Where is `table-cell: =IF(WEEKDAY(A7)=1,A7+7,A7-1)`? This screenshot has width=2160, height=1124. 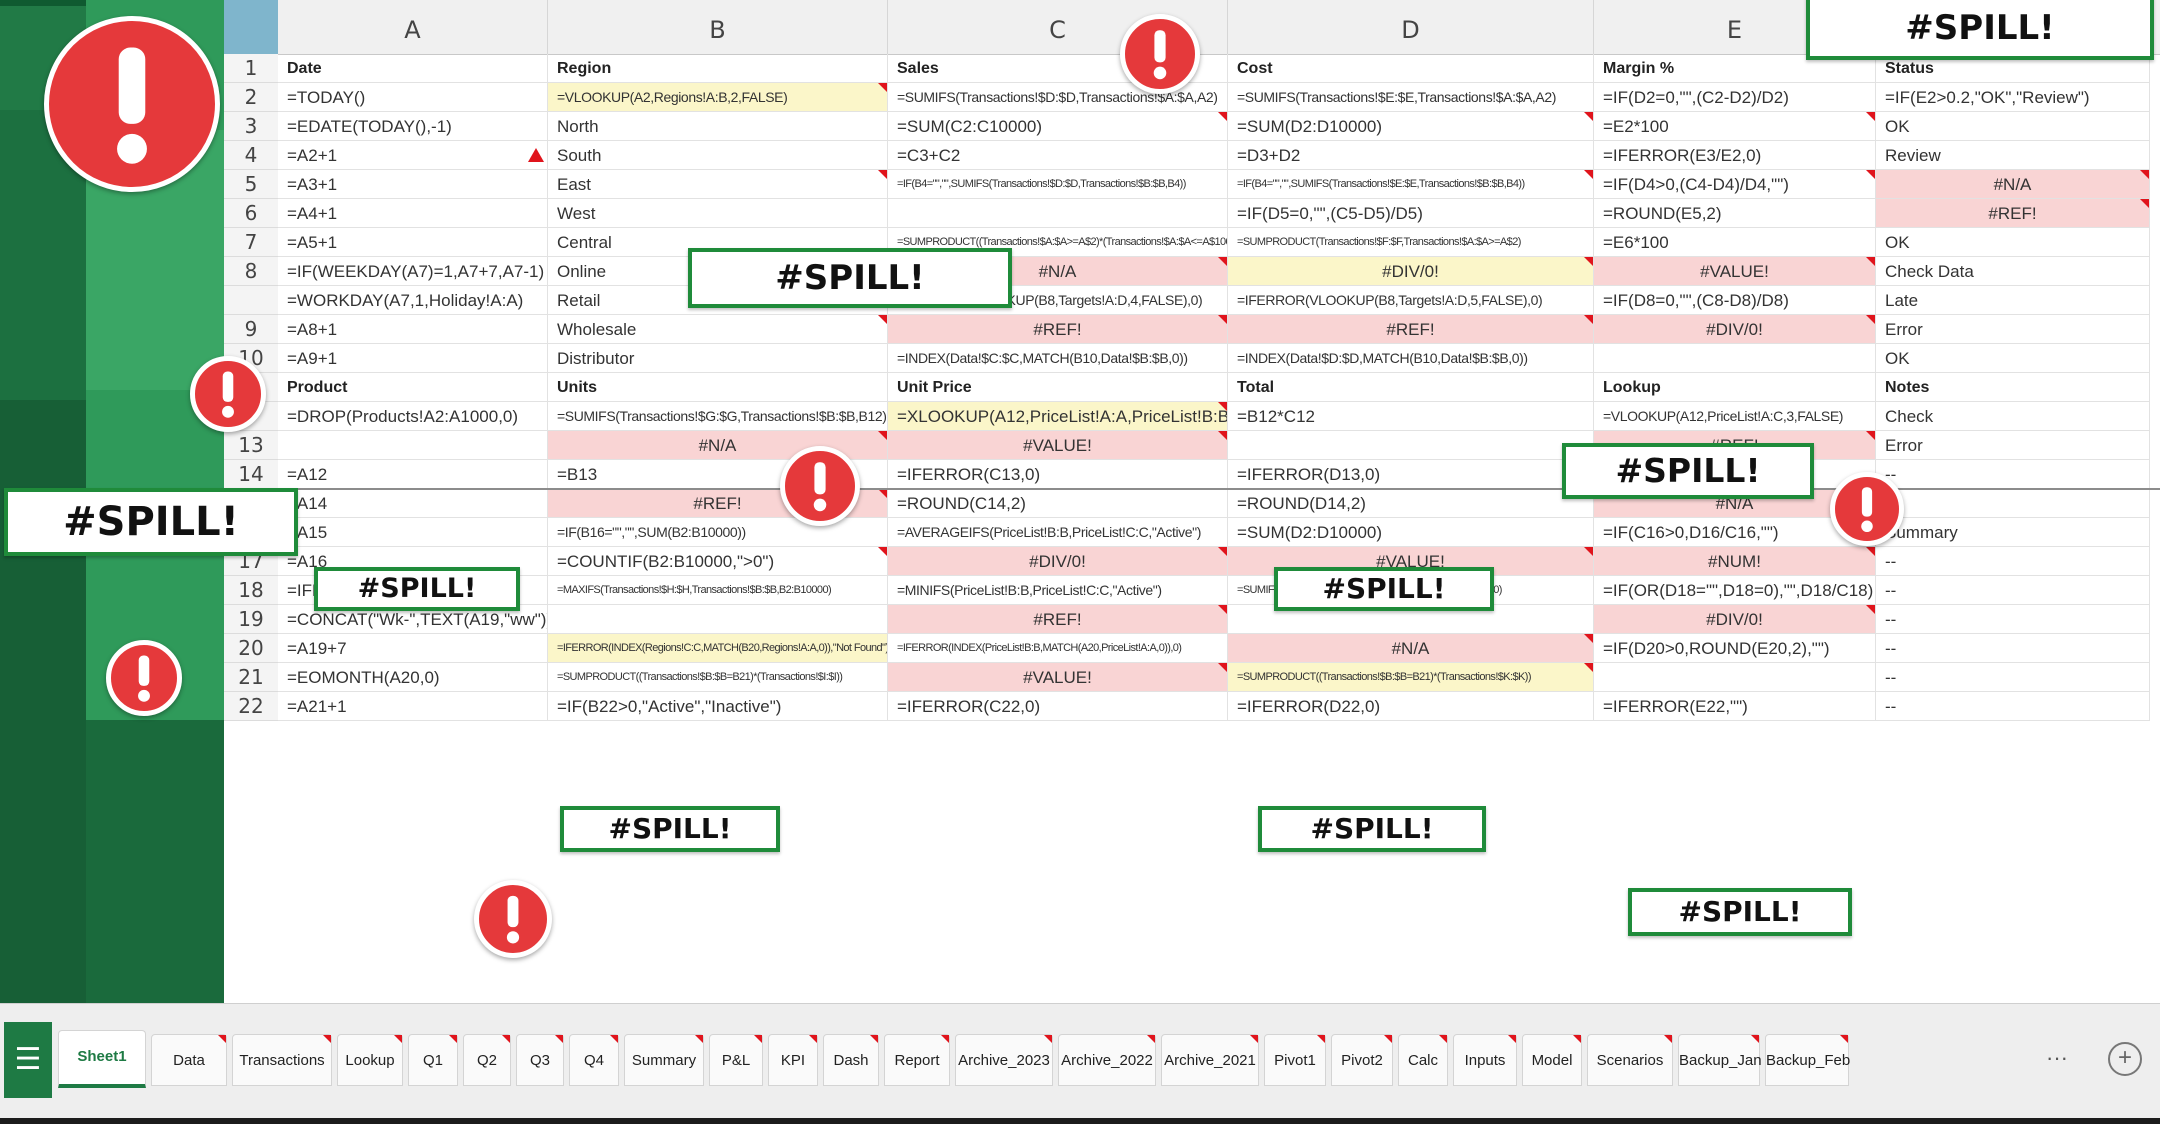 table-cell: =IF(WEEKDAY(A7)=1,A7+7,A7-1) is located at coordinates (413, 271).